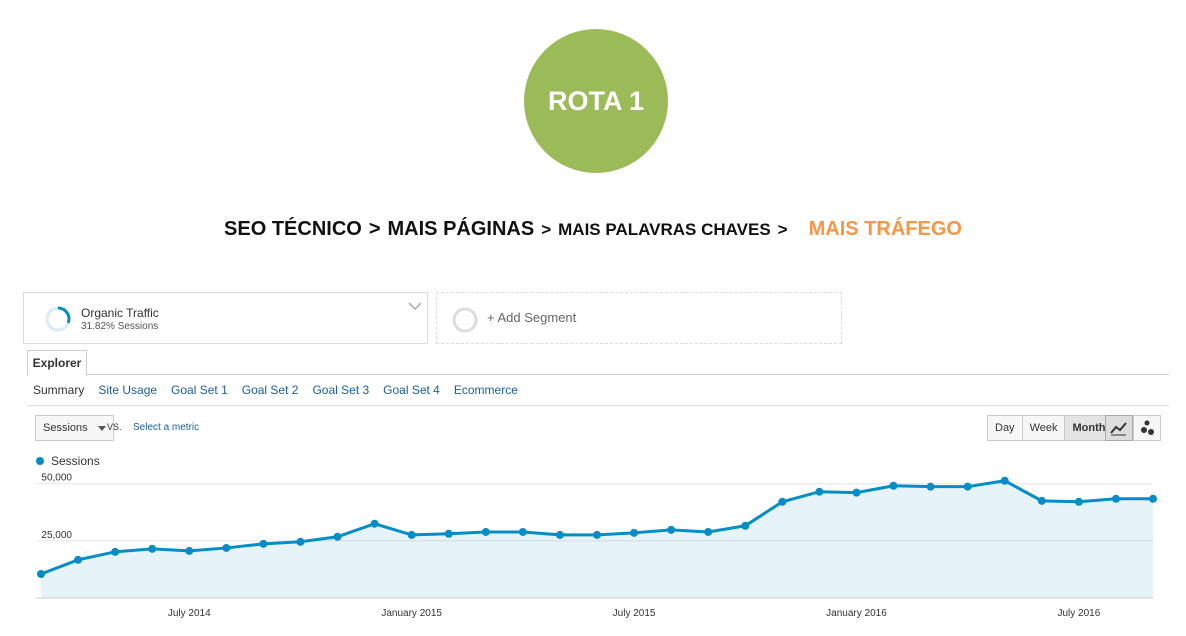  I want to click on y-tick-label: 25,000, so click(56, 535).